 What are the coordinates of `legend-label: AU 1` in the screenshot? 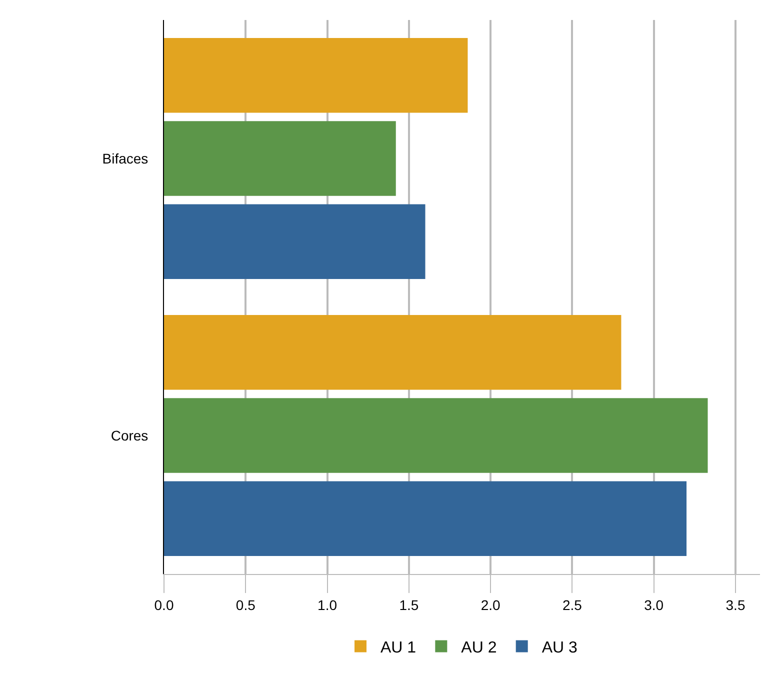 It's located at (398, 648).